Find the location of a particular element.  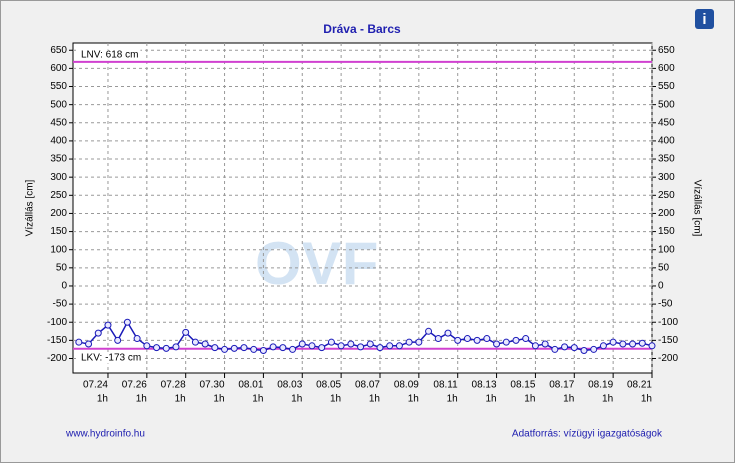

y2-tick-label: 450 is located at coordinates (666, 122).